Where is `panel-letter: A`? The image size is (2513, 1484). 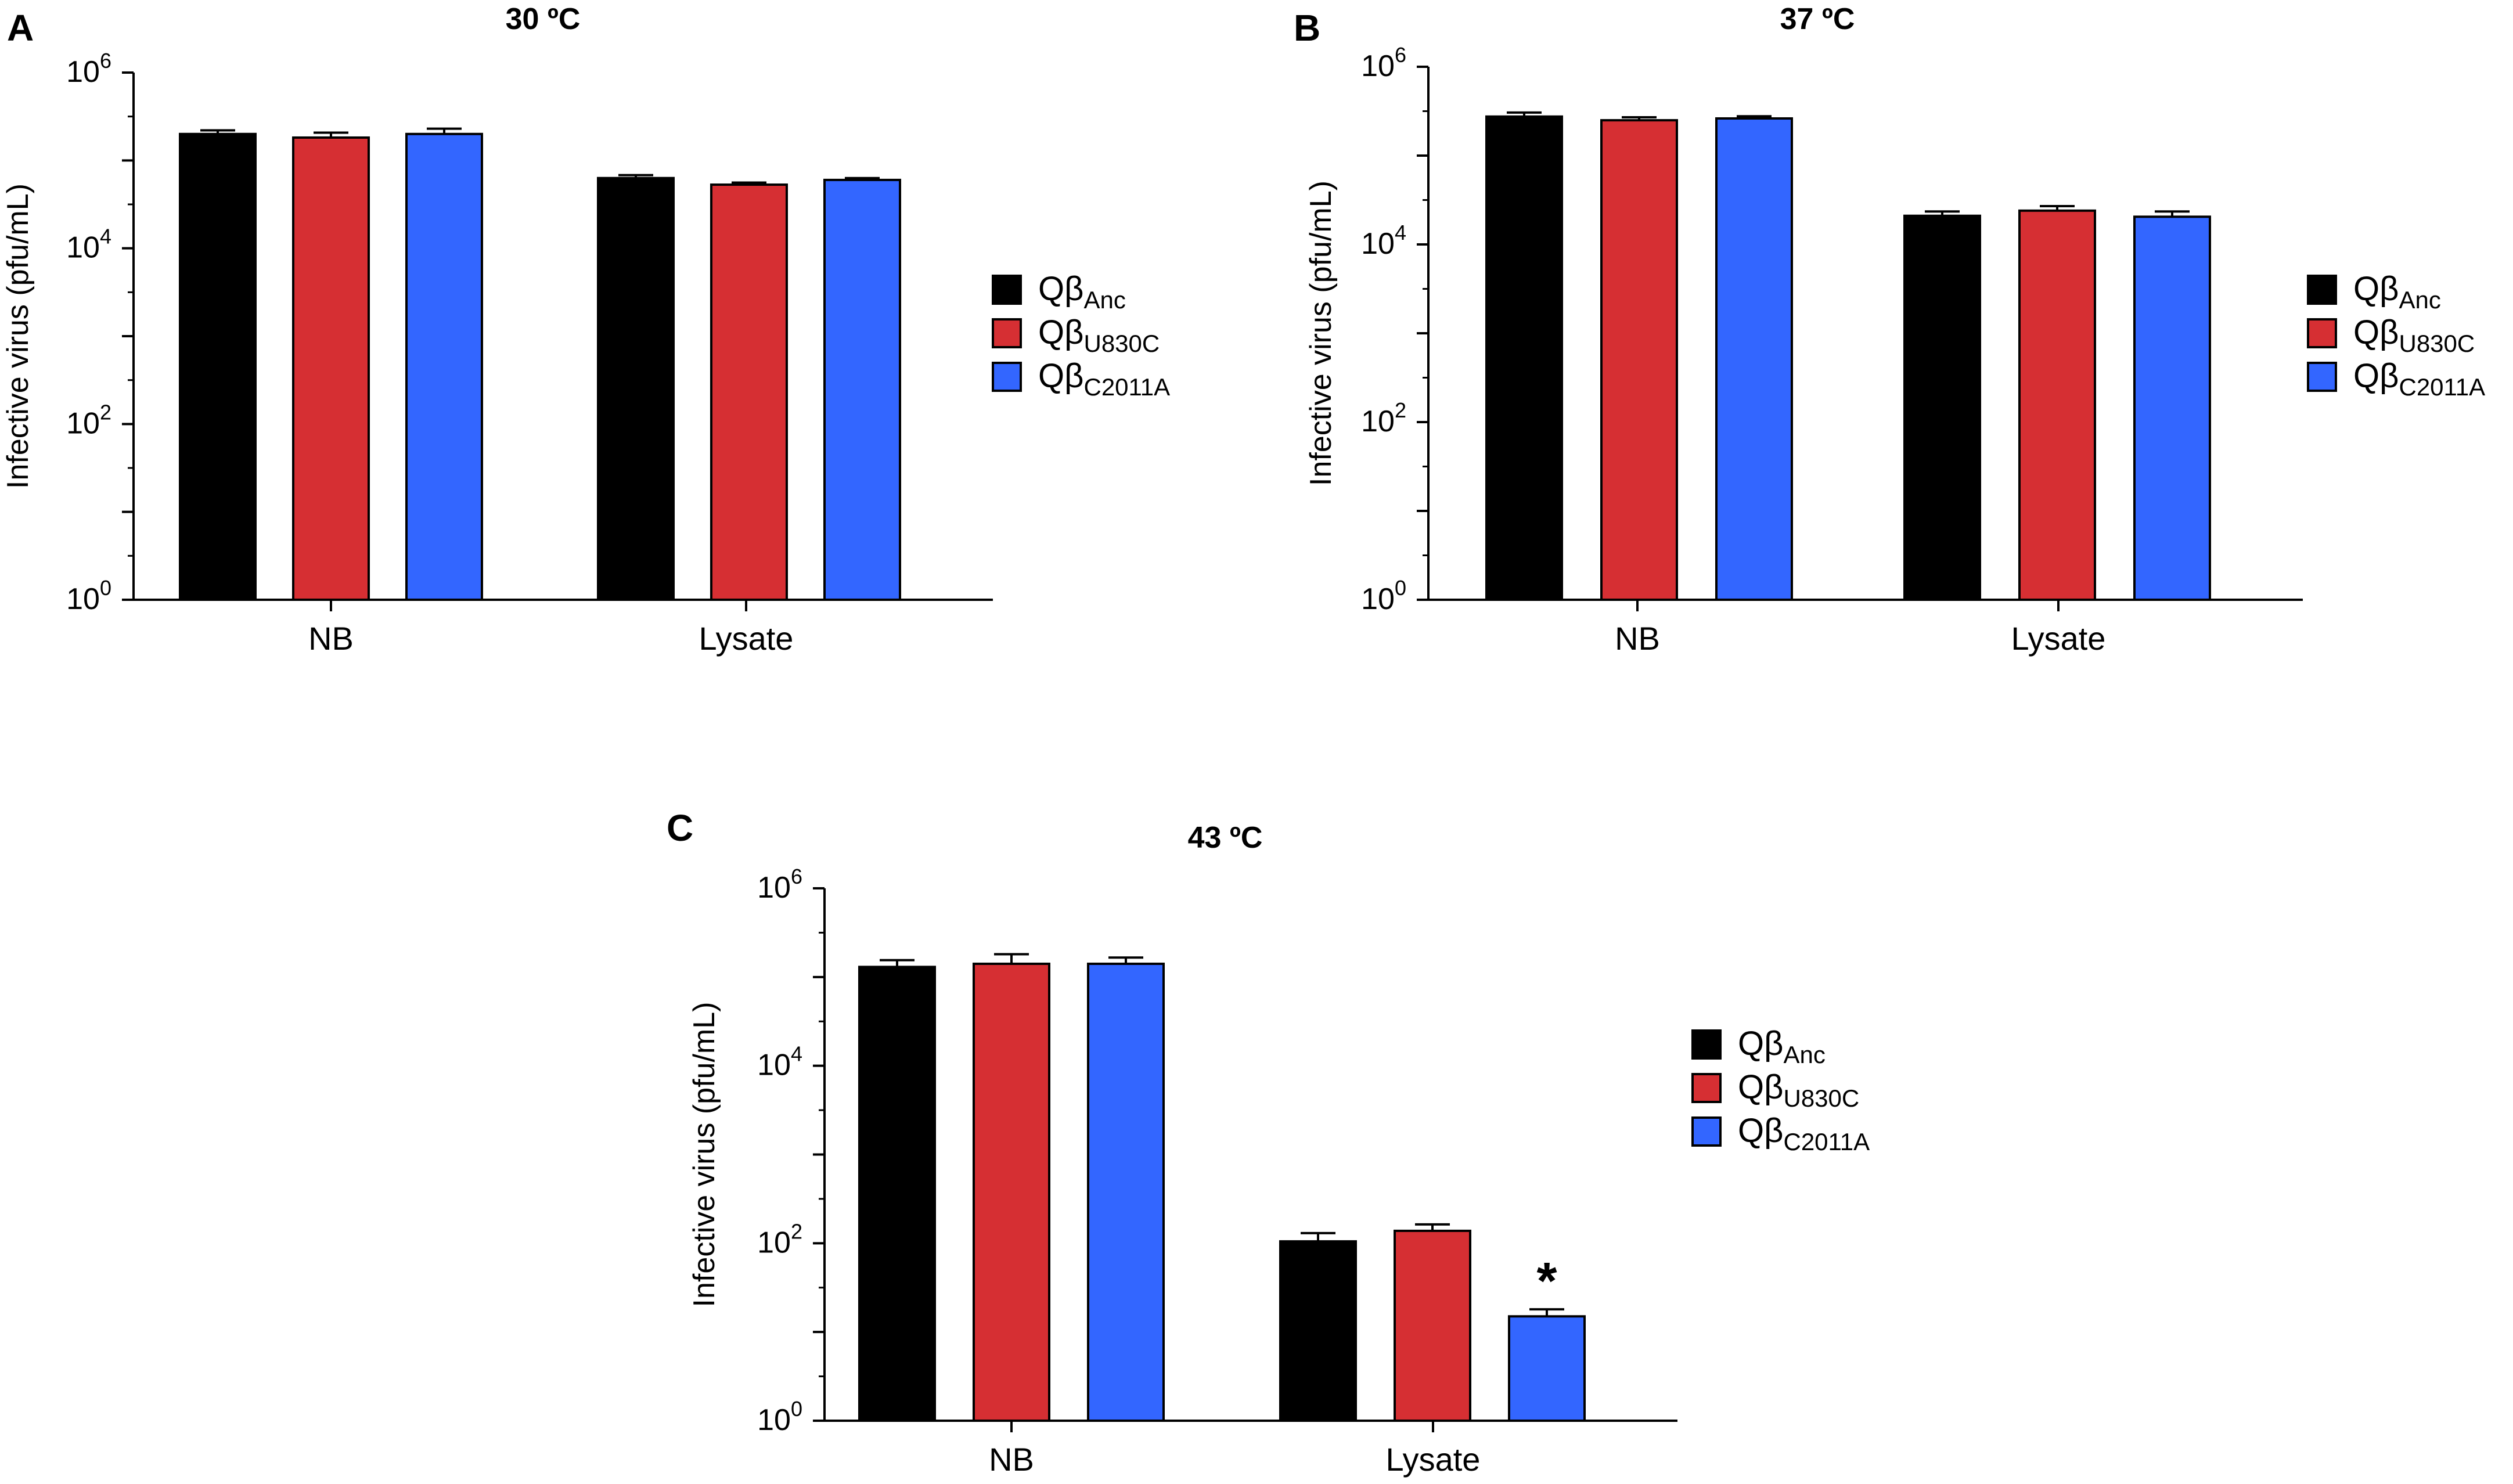
panel-letter: A is located at coordinates (20, 28).